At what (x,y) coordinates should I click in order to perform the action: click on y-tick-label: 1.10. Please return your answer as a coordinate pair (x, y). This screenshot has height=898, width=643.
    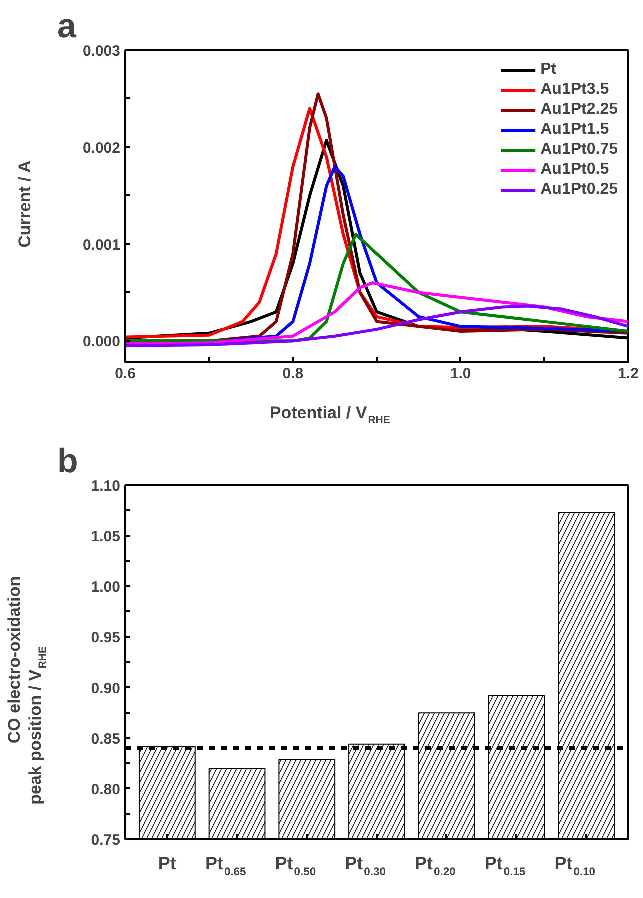
    Looking at the image, I should click on (106, 486).